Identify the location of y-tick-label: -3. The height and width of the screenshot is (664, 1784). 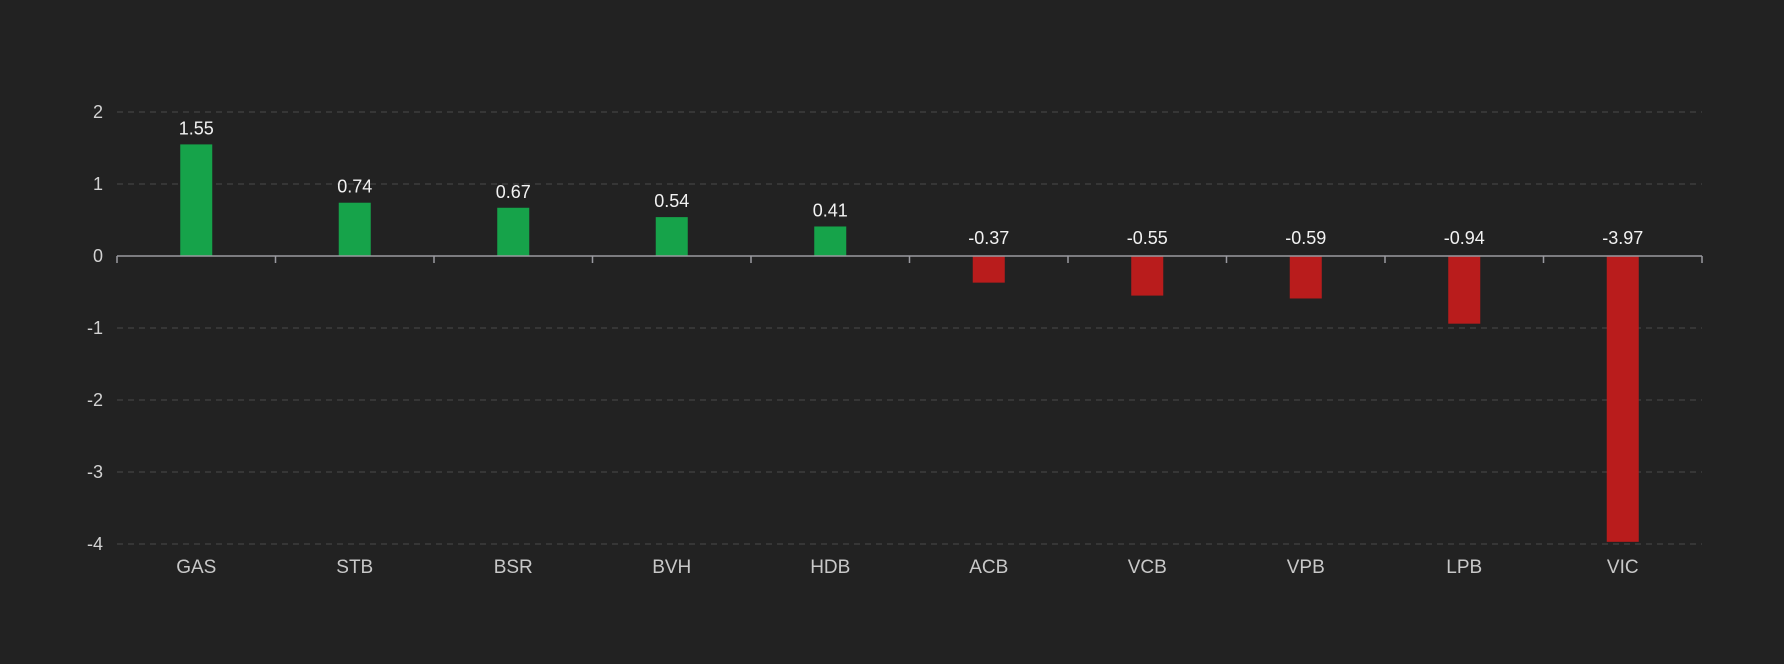
(95, 472).